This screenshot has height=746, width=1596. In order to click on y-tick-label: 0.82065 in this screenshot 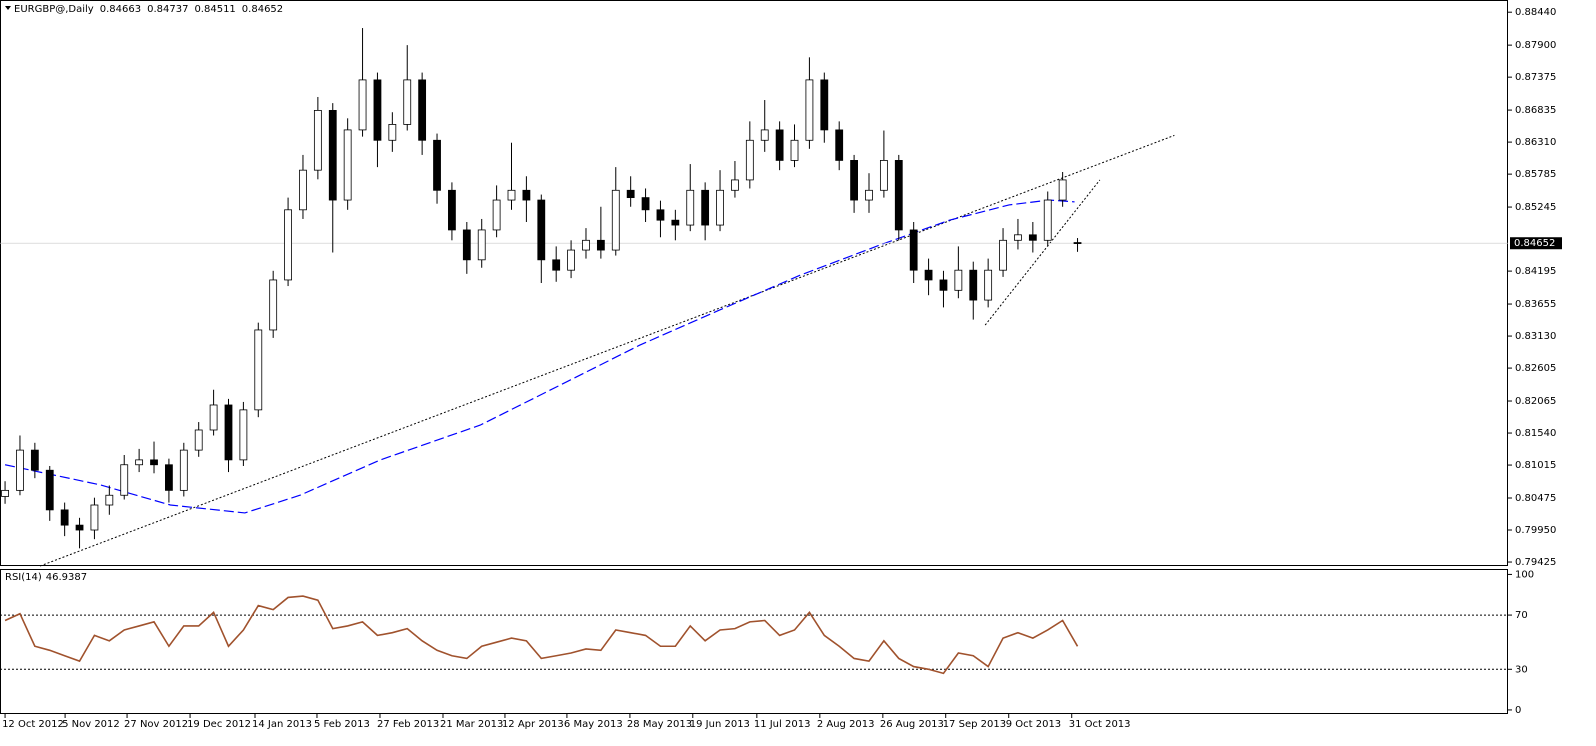, I will do `click(1535, 401)`.